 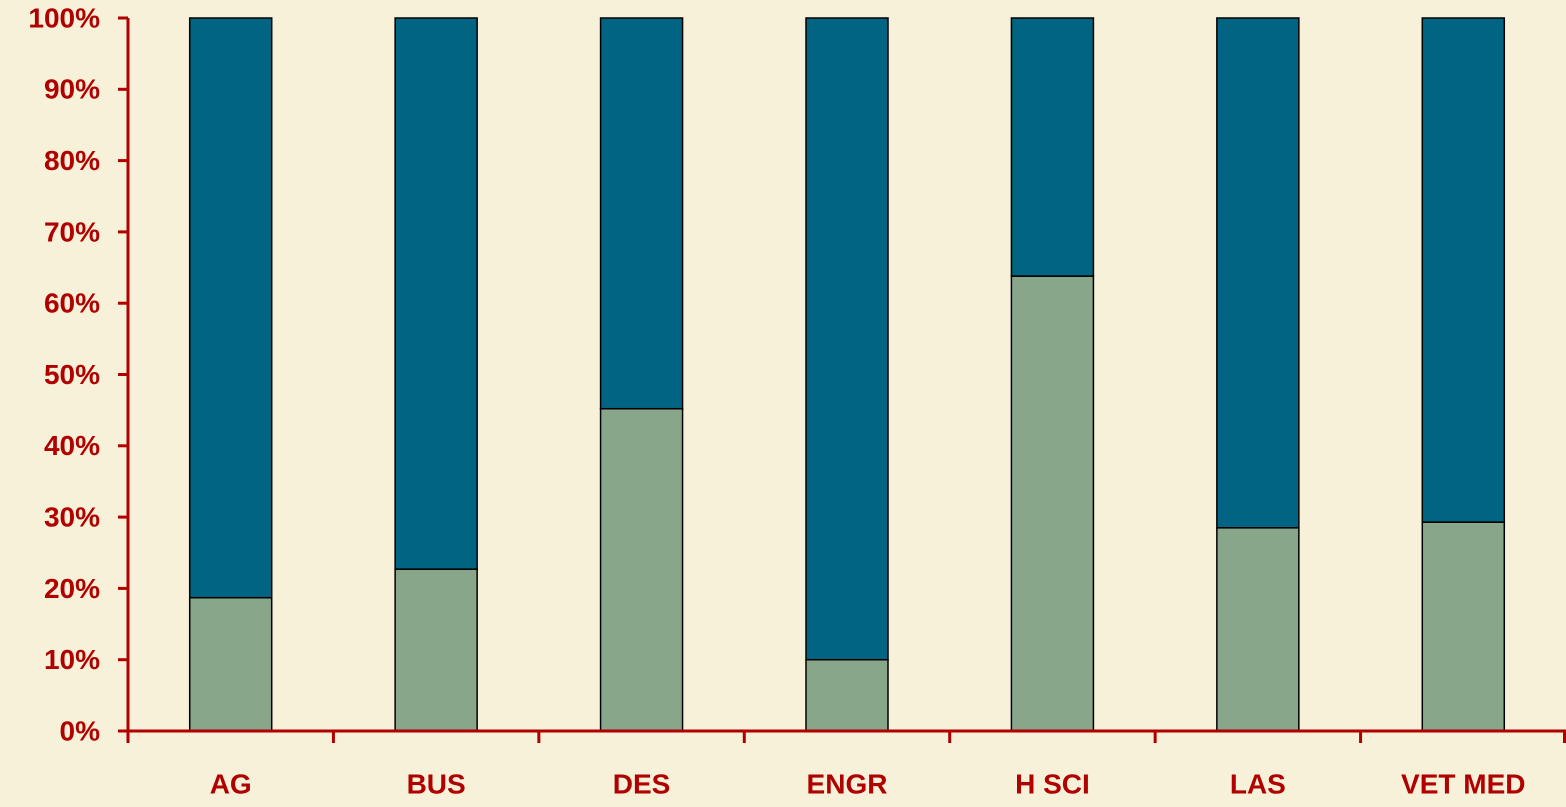 I want to click on y-tick-label: 10%, so click(x=72, y=659).